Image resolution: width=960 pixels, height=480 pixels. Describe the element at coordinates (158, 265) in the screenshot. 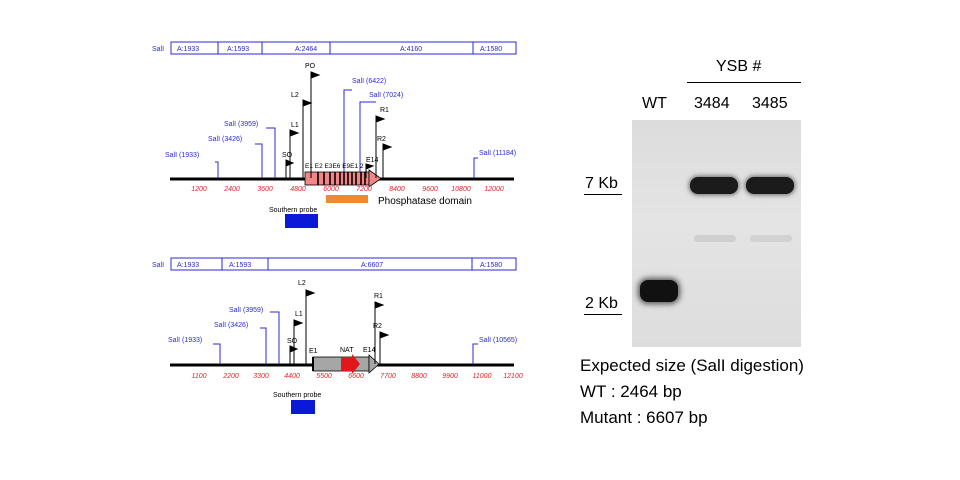

I see `mut-site-label: SalI` at that location.